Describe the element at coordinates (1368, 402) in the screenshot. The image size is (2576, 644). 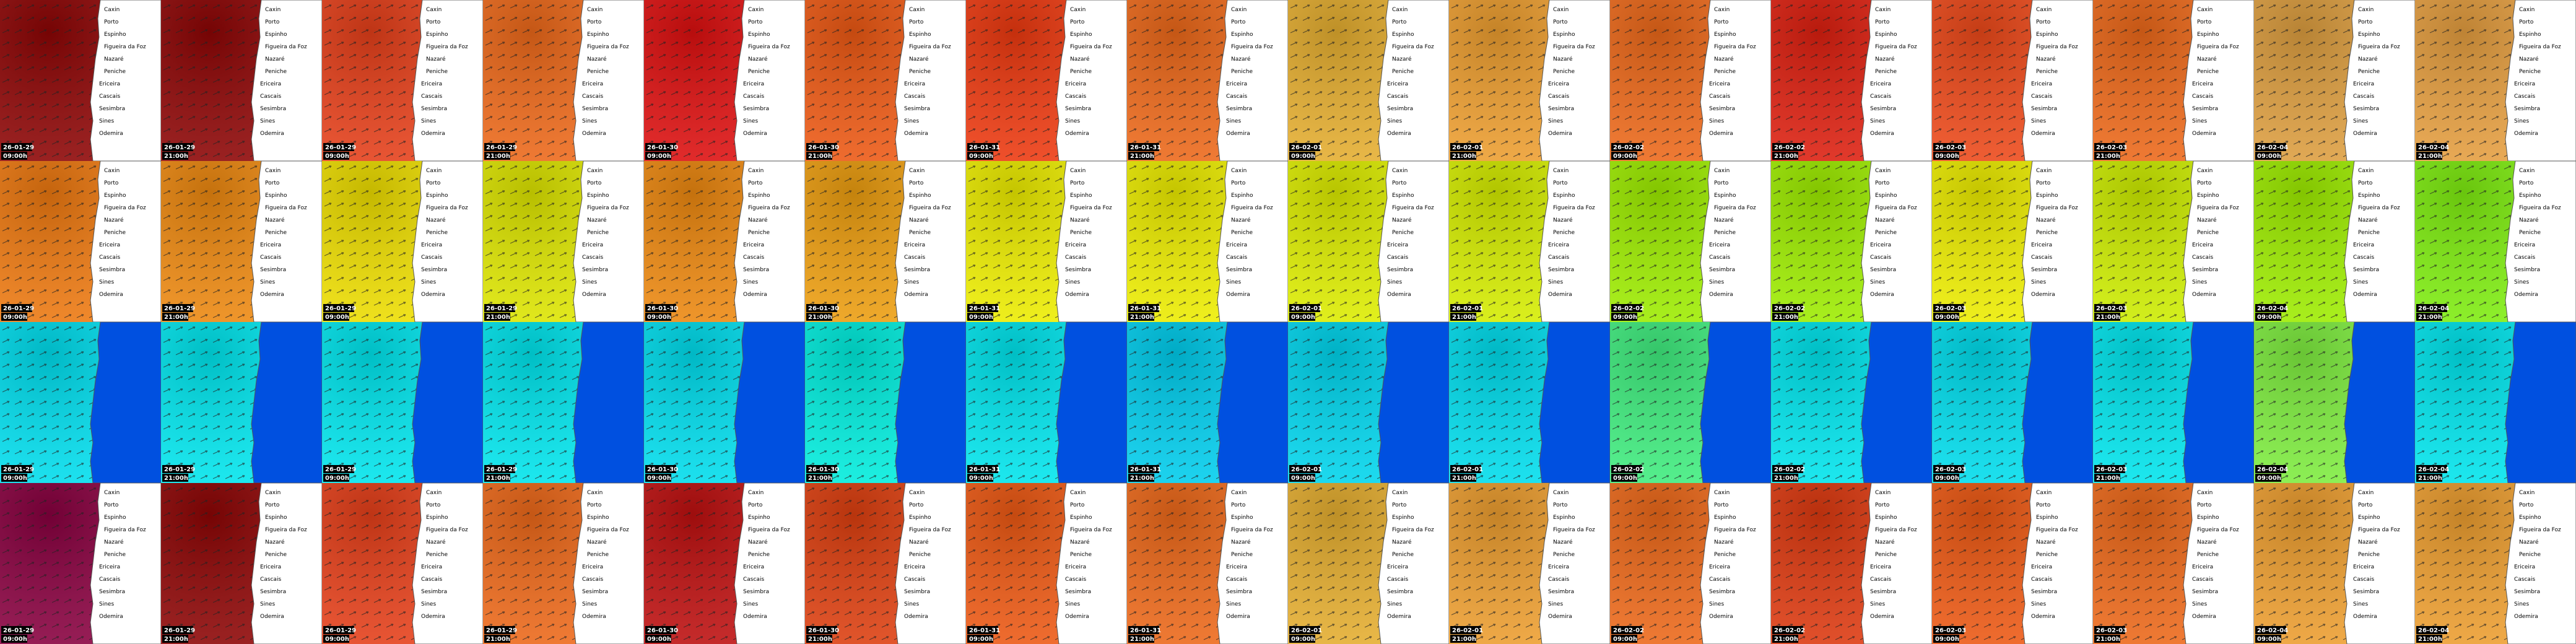
I see `forecast-map: 26-02-01 09:00h` at that location.